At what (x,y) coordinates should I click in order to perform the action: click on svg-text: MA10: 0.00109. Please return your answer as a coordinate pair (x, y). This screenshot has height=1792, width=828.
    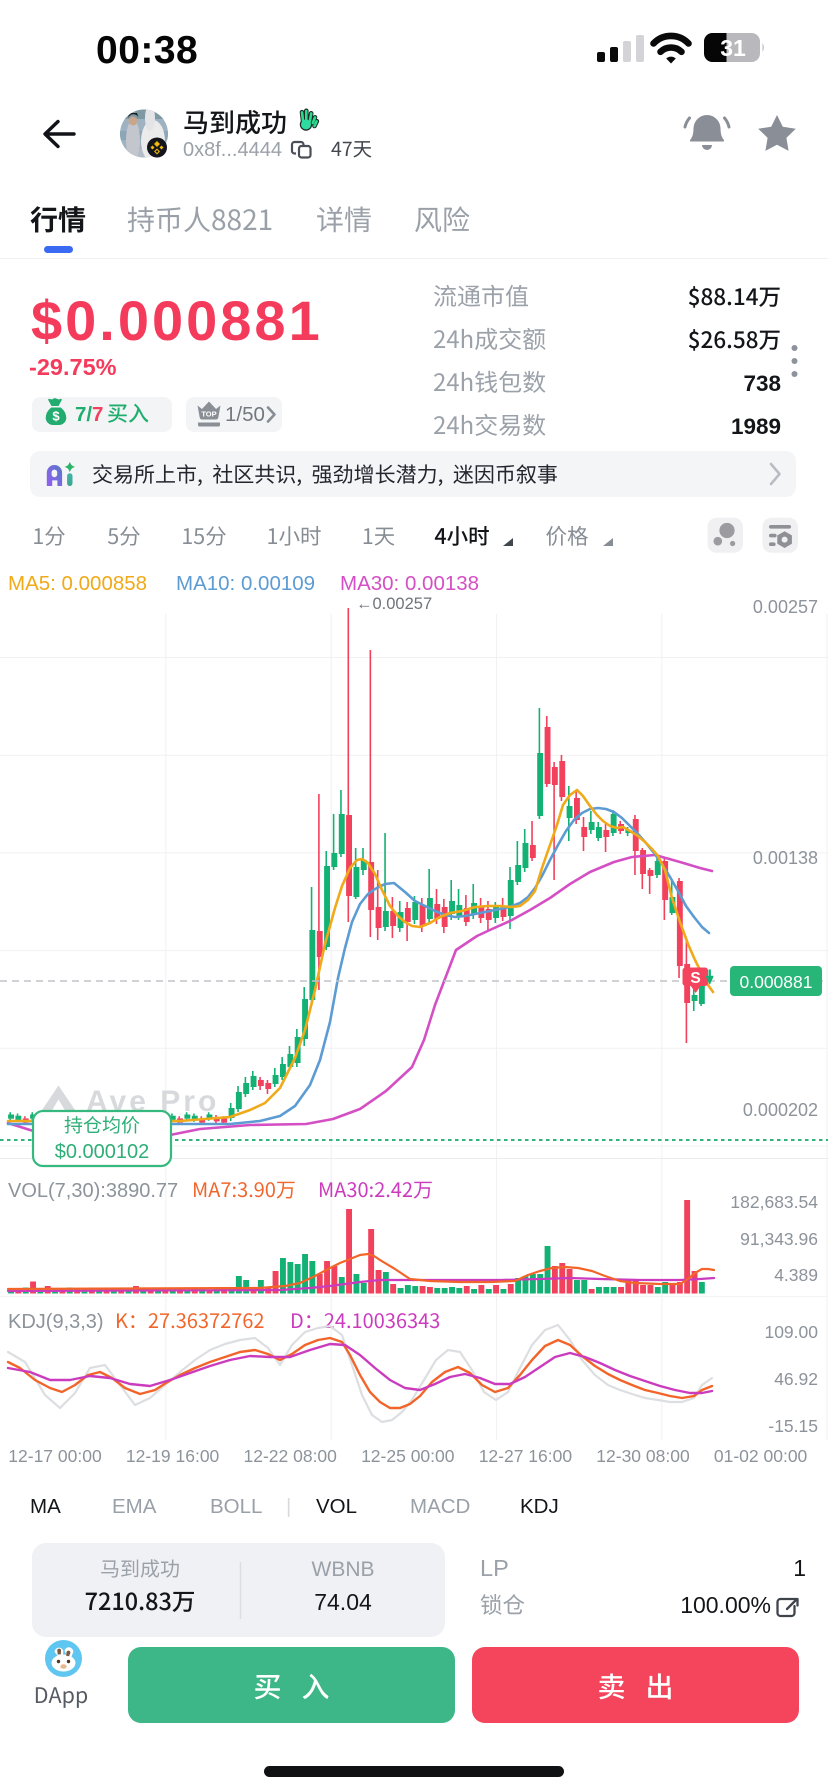
    Looking at the image, I should click on (245, 583).